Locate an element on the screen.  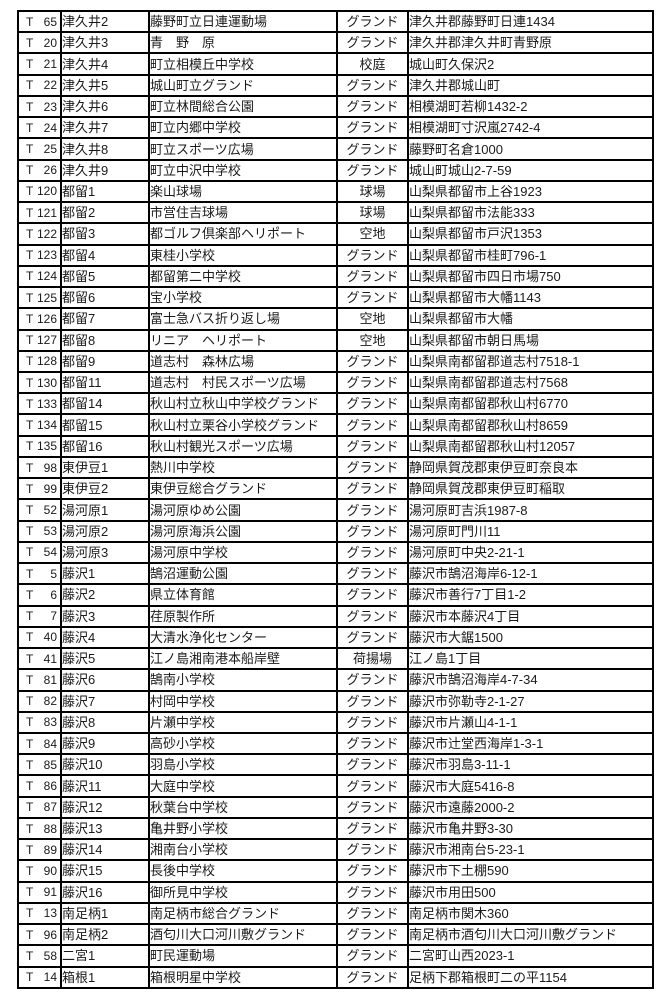
table-row: T 81 藤沢6 鵠南小学校 グランド 藤沢市鵠沼海岸4-7-34 is located at coordinates (335, 680).